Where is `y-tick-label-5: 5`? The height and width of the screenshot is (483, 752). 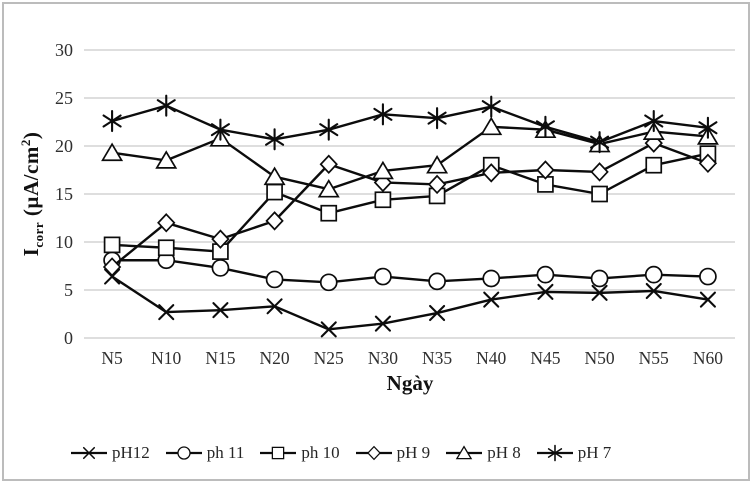
y-tick-label-5: 5 is located at coordinates (68, 290).